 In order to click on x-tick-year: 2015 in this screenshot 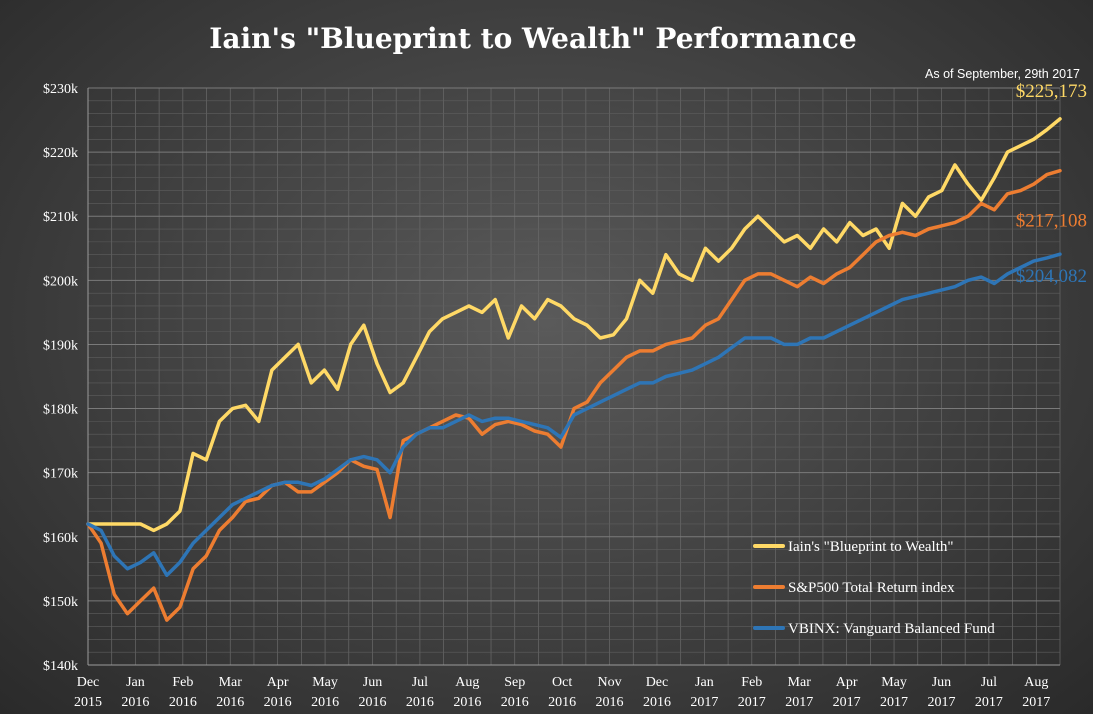, I will do `click(88, 702)`.